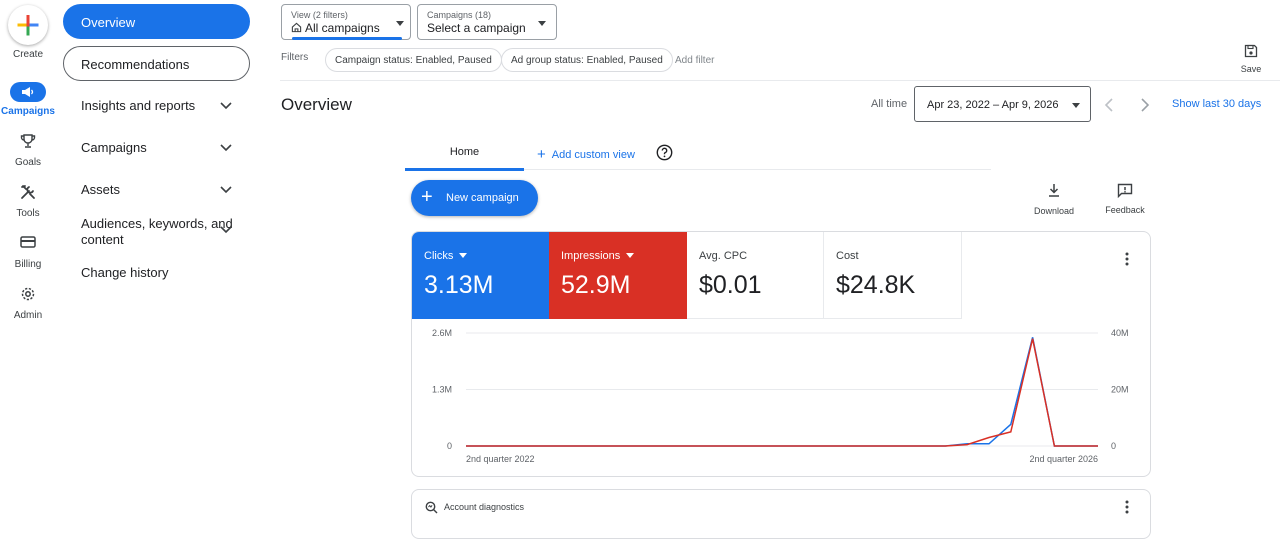 The width and height of the screenshot is (1280, 539). I want to click on create-label: Create, so click(27, 54).